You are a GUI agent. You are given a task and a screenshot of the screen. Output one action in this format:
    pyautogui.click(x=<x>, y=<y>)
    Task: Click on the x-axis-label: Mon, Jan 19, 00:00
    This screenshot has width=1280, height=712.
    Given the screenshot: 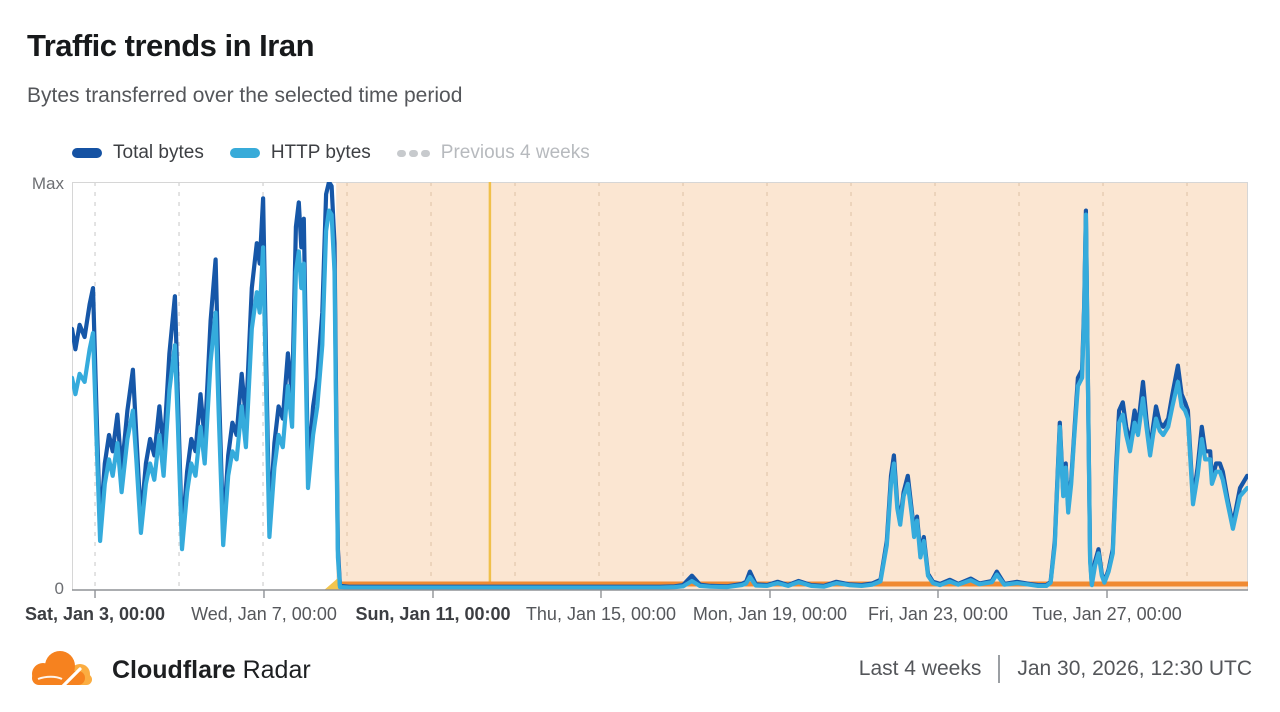 What is the action you would take?
    pyautogui.click(x=770, y=614)
    